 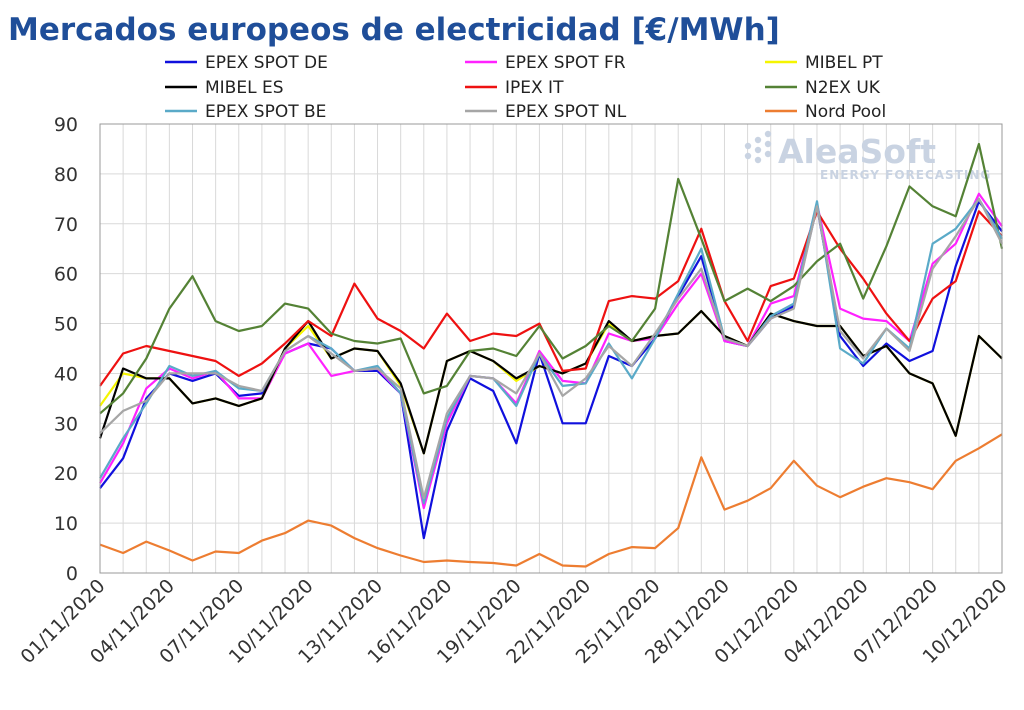 What do you see at coordinates (905, 175) in the screenshot?
I see `watermark-tagline: ENERGY FORECASTING` at bounding box center [905, 175].